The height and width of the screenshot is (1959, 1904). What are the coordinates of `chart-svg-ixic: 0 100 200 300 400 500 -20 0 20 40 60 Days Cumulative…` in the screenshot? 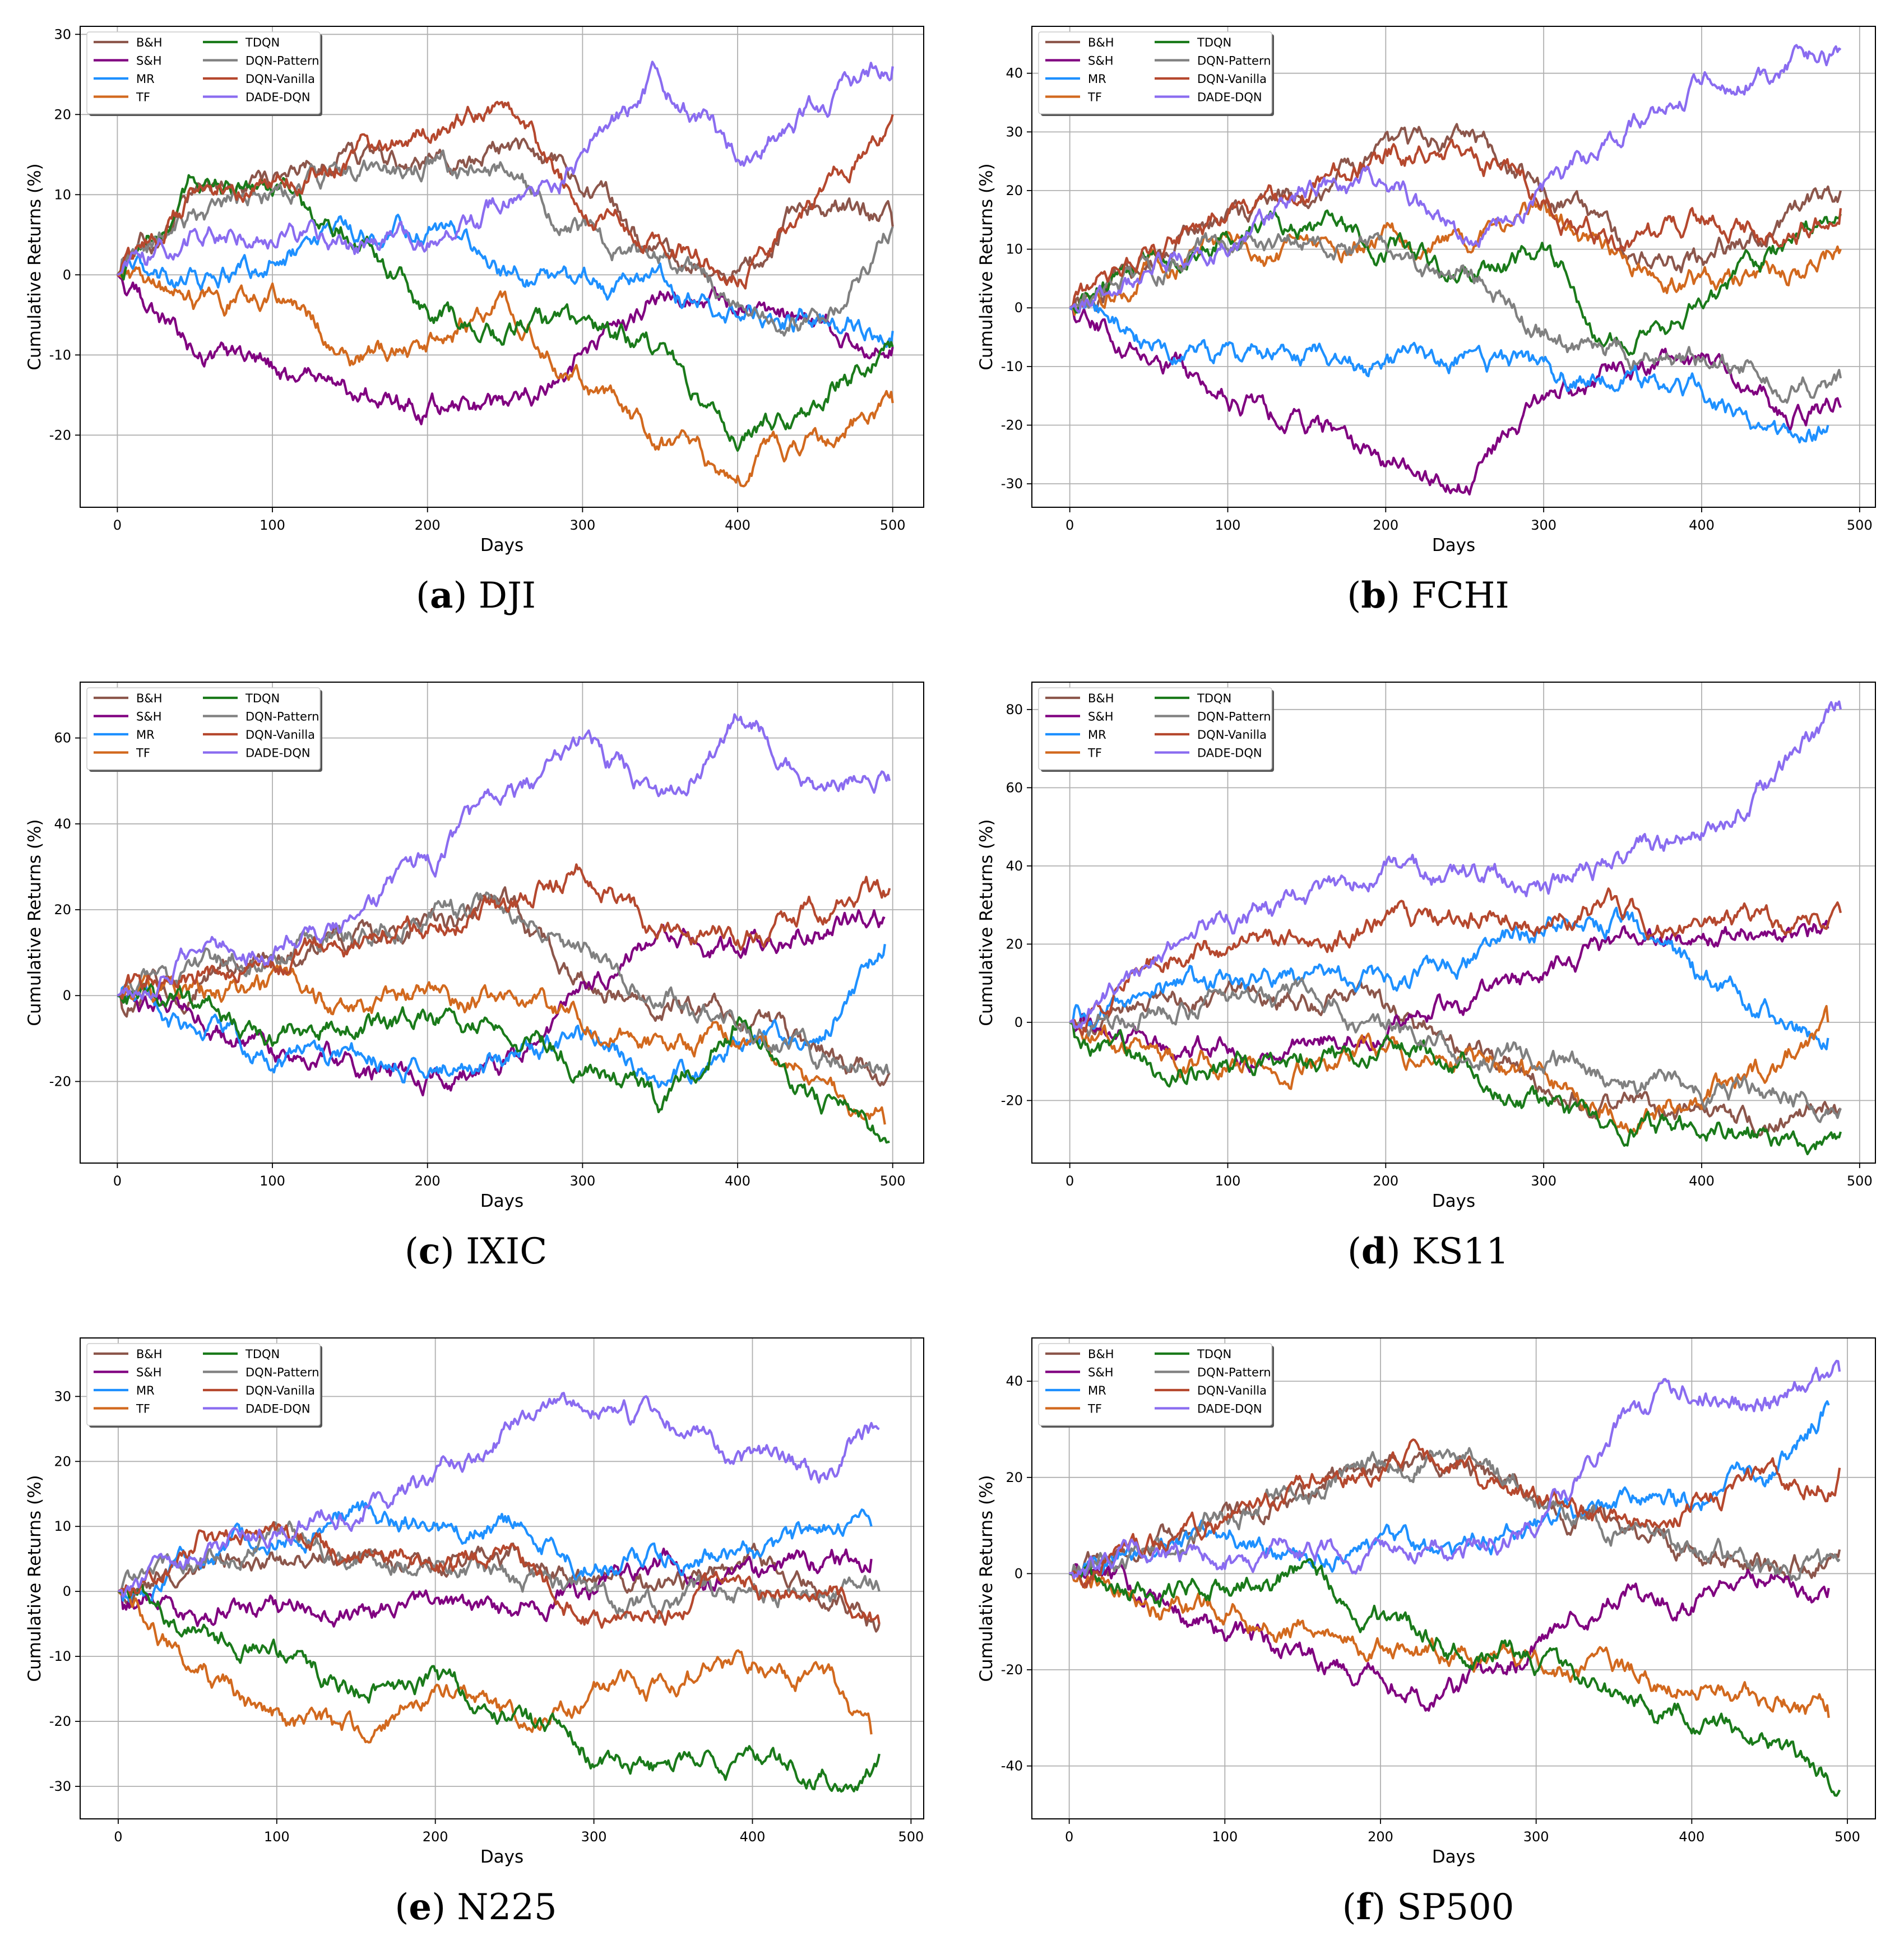 It's located at (475, 946).